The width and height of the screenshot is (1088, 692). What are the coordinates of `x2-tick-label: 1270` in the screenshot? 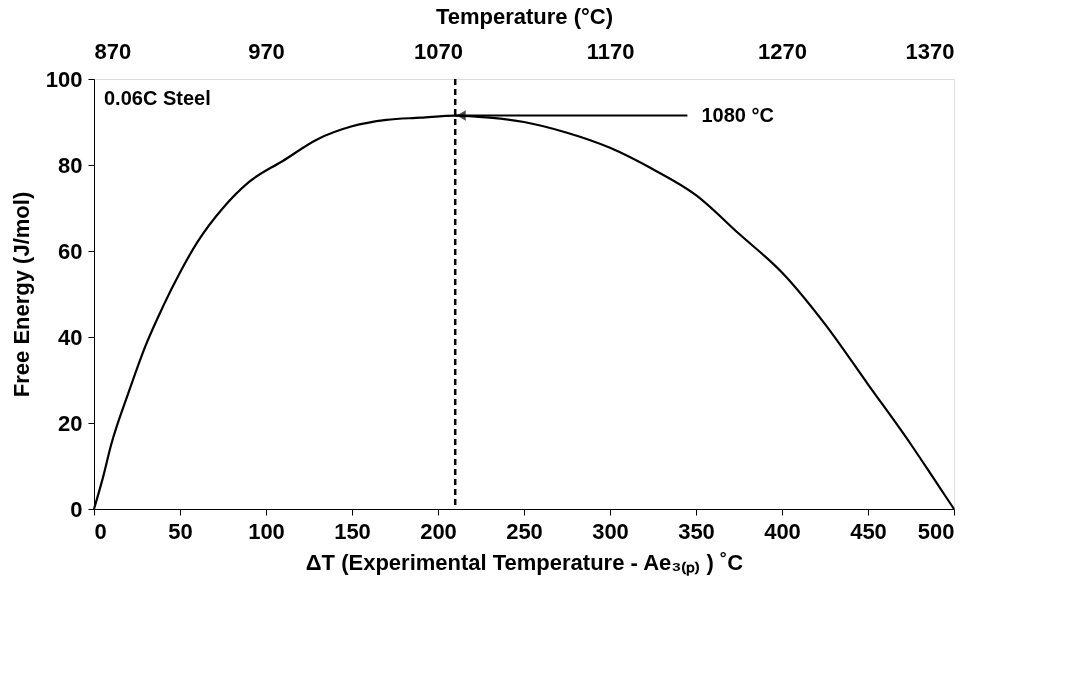 It's located at (782, 51).